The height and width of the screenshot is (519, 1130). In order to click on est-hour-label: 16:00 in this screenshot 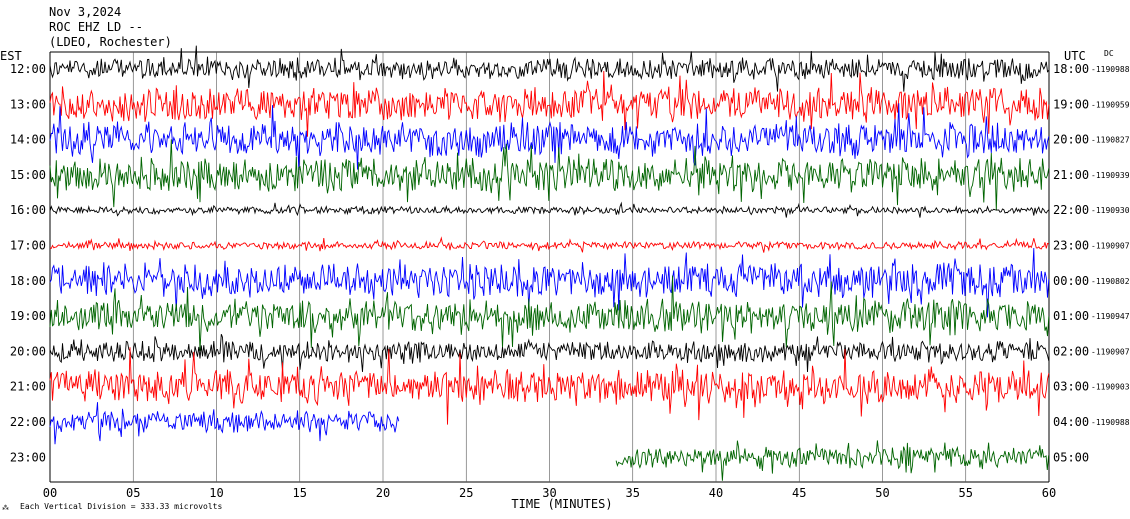, I will do `click(28, 210)`.